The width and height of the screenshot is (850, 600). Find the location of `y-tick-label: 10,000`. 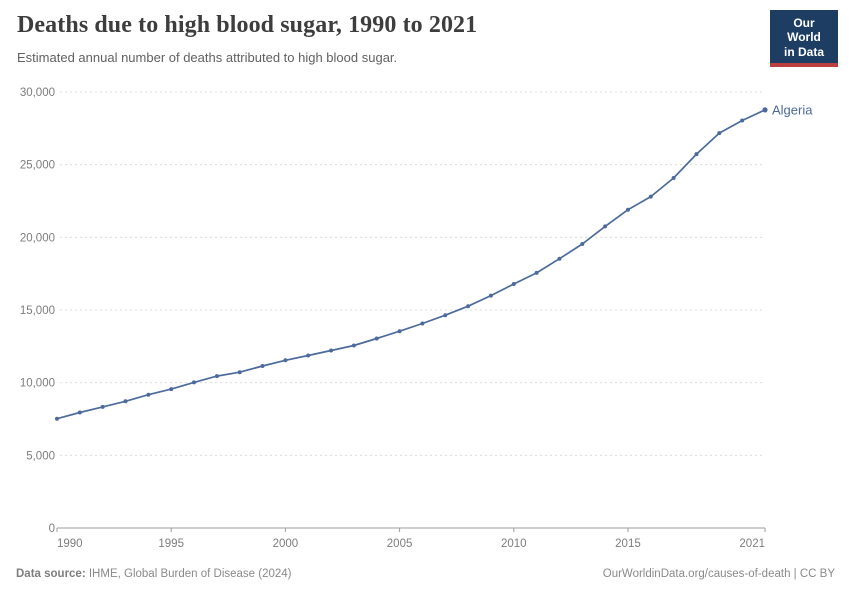

y-tick-label: 10,000 is located at coordinates (37, 384).